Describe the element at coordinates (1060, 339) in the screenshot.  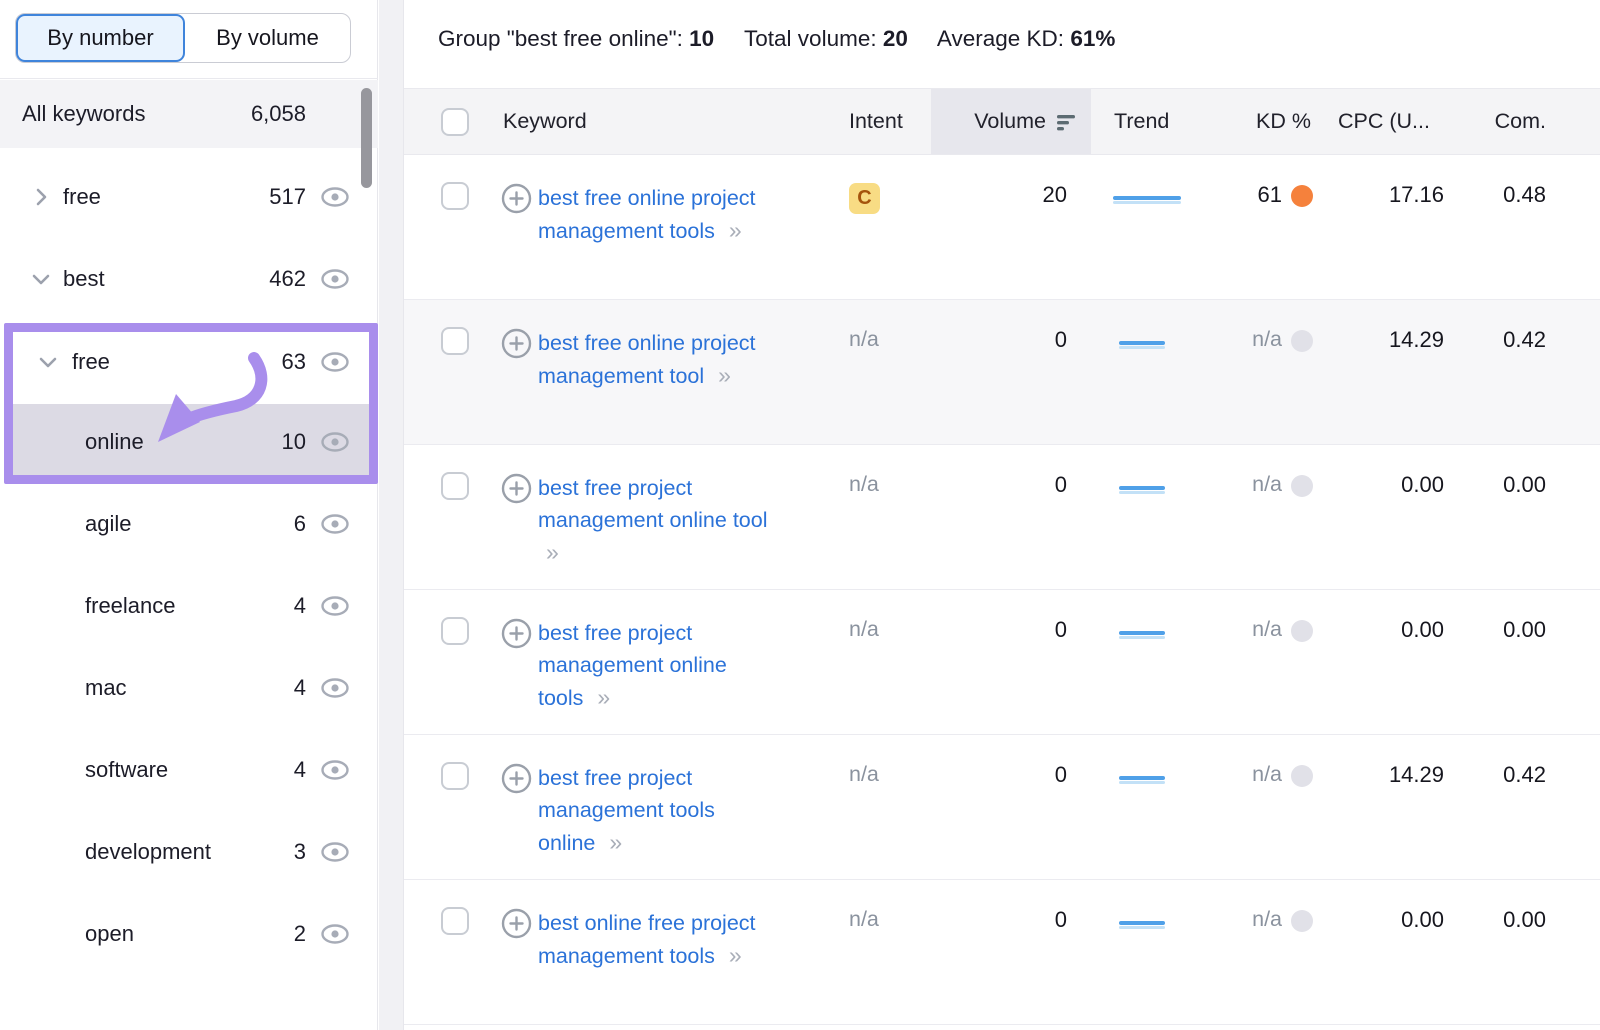
I see `volume-cell: 0` at that location.